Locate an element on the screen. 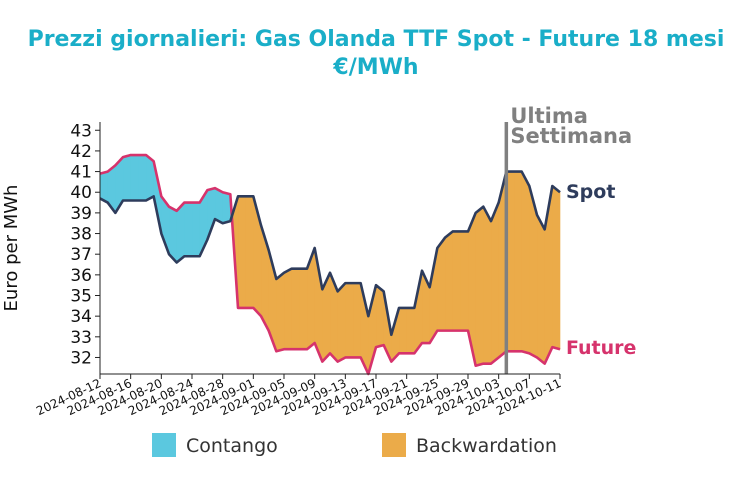 Image resolution: width=752 pixels, height=504 pixels. future-end-label: Future is located at coordinates (601, 348).